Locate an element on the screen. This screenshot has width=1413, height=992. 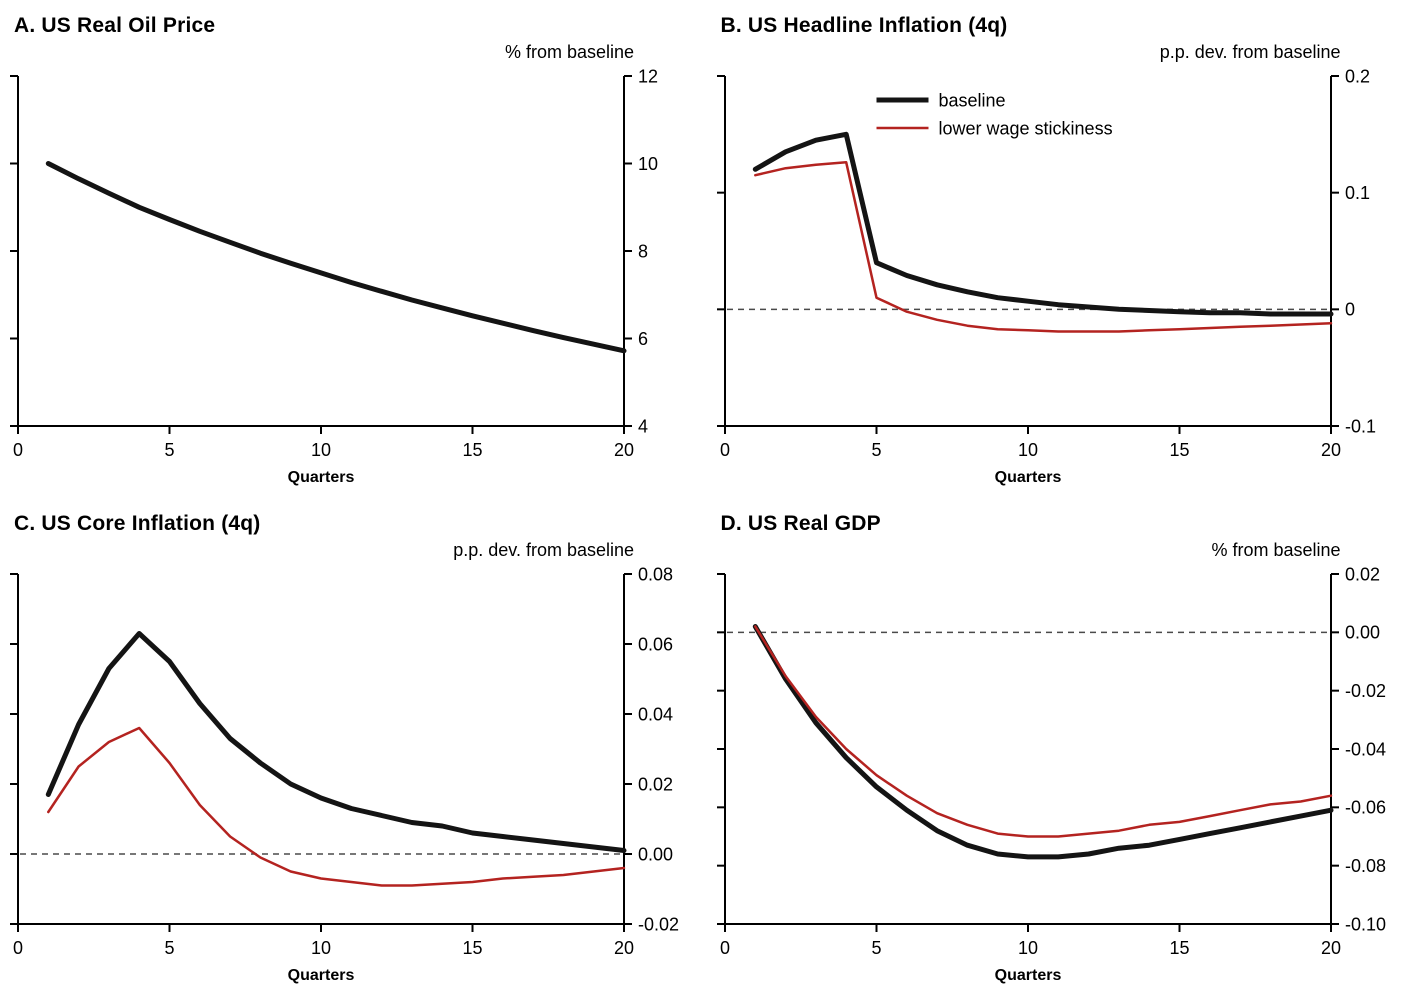
y-tick-label: 0 is located at coordinates (1350, 309).